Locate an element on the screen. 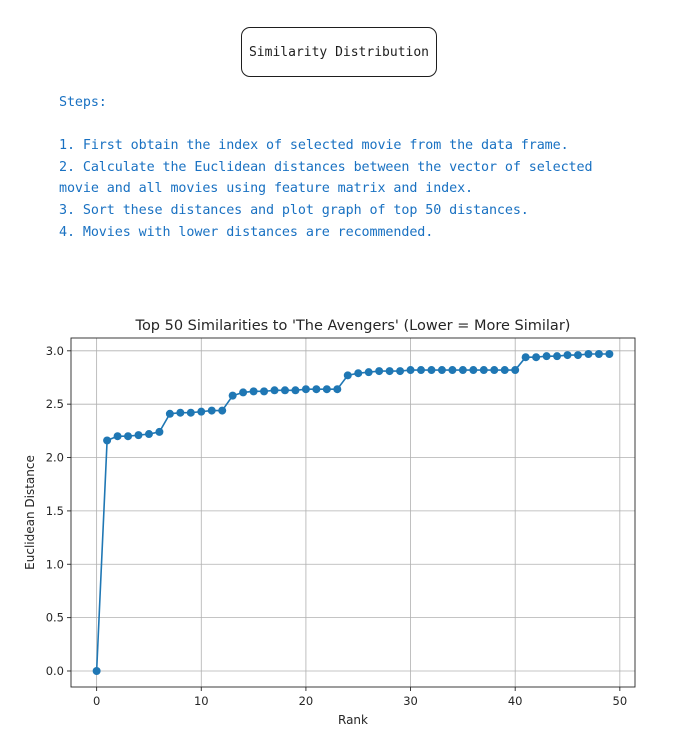 The width and height of the screenshot is (695, 740). y-tick-label: 0.5 is located at coordinates (55, 618).